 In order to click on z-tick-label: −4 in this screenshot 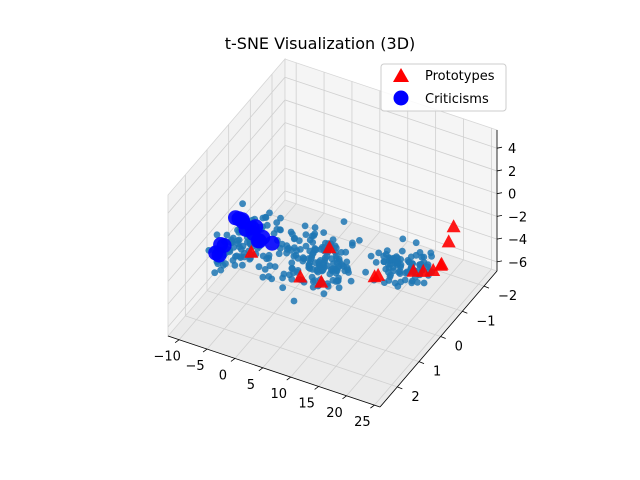, I will do `click(517, 240)`.